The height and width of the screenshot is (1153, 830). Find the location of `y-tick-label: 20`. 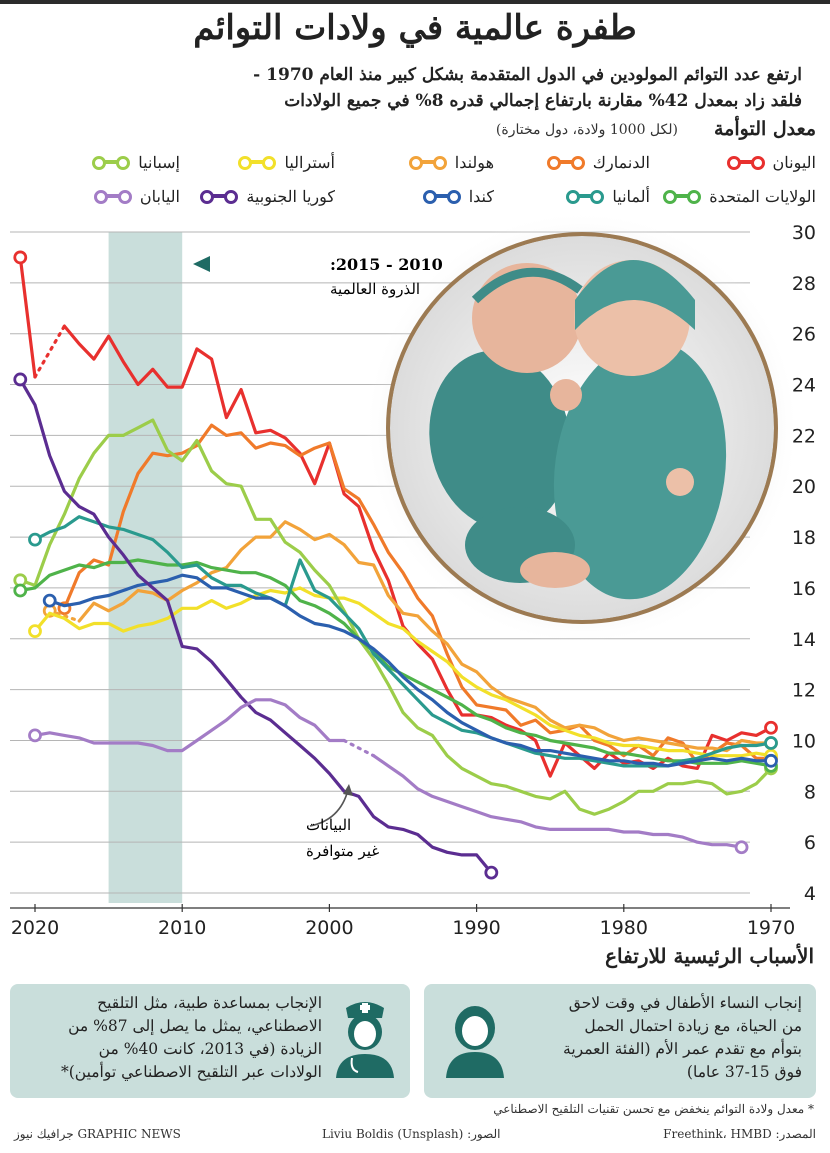

y-tick-label: 20 is located at coordinates (804, 487).